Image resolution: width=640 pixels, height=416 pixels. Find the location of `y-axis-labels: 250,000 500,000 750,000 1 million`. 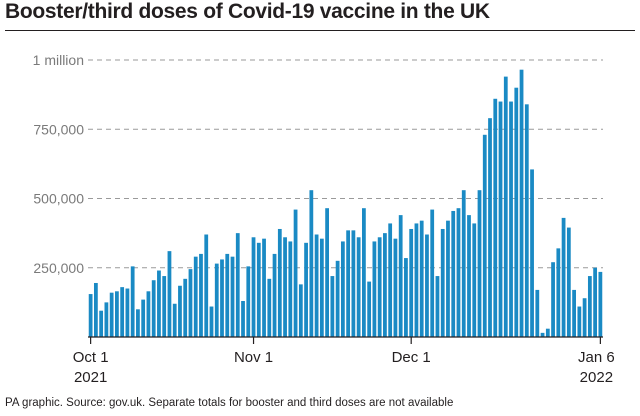

y-axis-labels: 250,000 500,000 750,000 1 million is located at coordinates (59, 164).